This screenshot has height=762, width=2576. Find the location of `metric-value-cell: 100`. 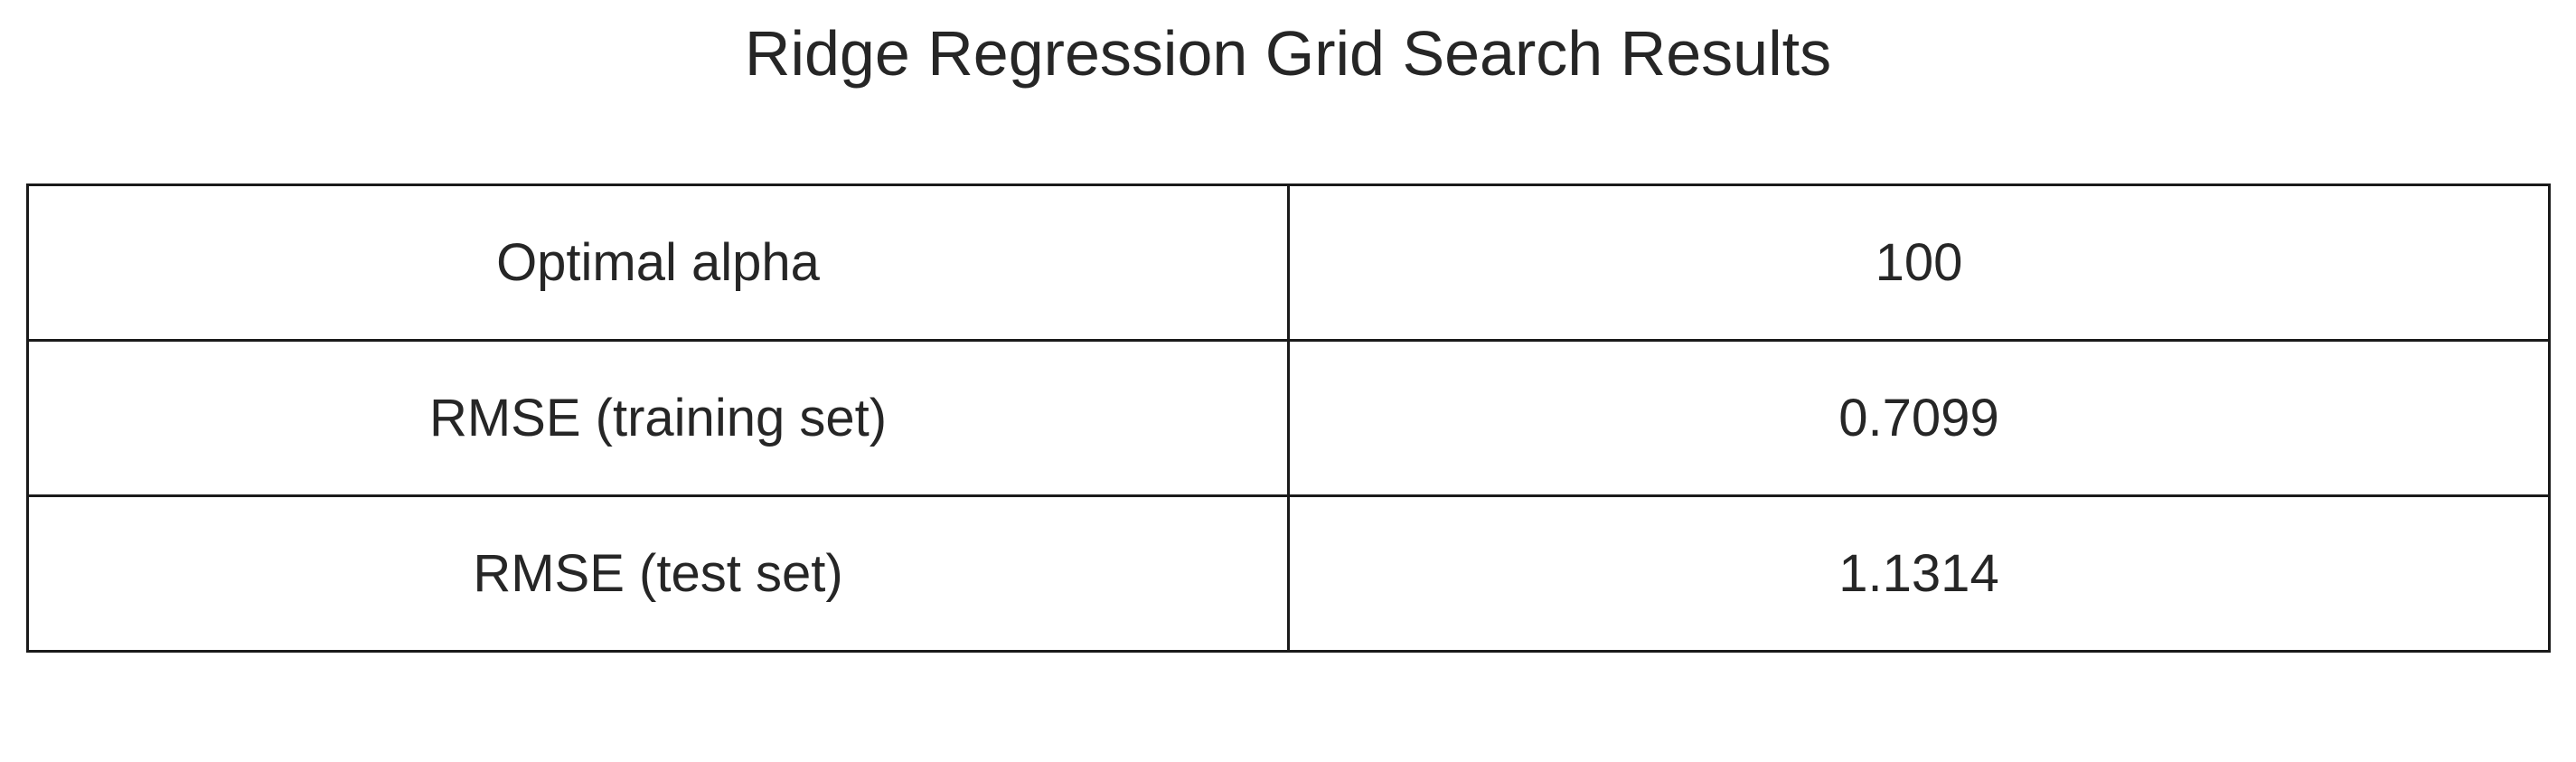

metric-value-cell: 100 is located at coordinates (1919, 262).